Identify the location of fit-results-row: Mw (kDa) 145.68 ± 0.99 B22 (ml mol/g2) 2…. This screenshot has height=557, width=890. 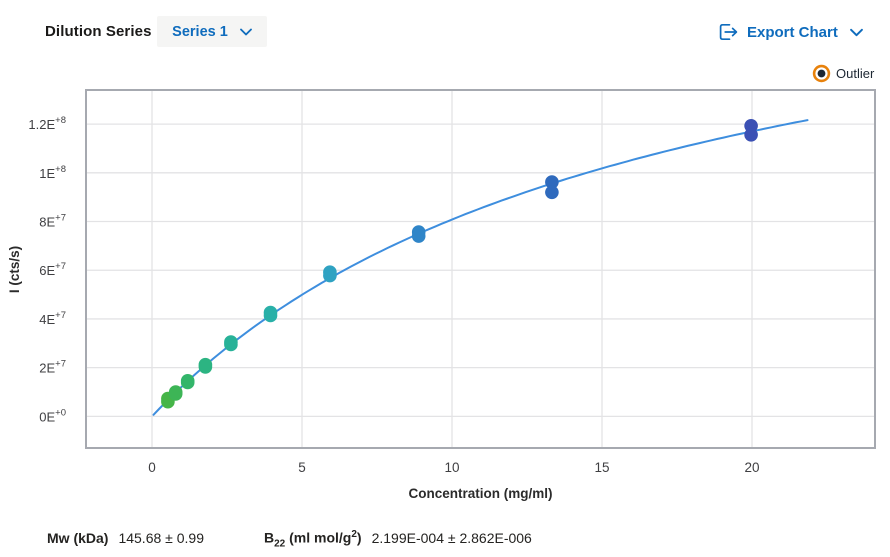
(289, 539).